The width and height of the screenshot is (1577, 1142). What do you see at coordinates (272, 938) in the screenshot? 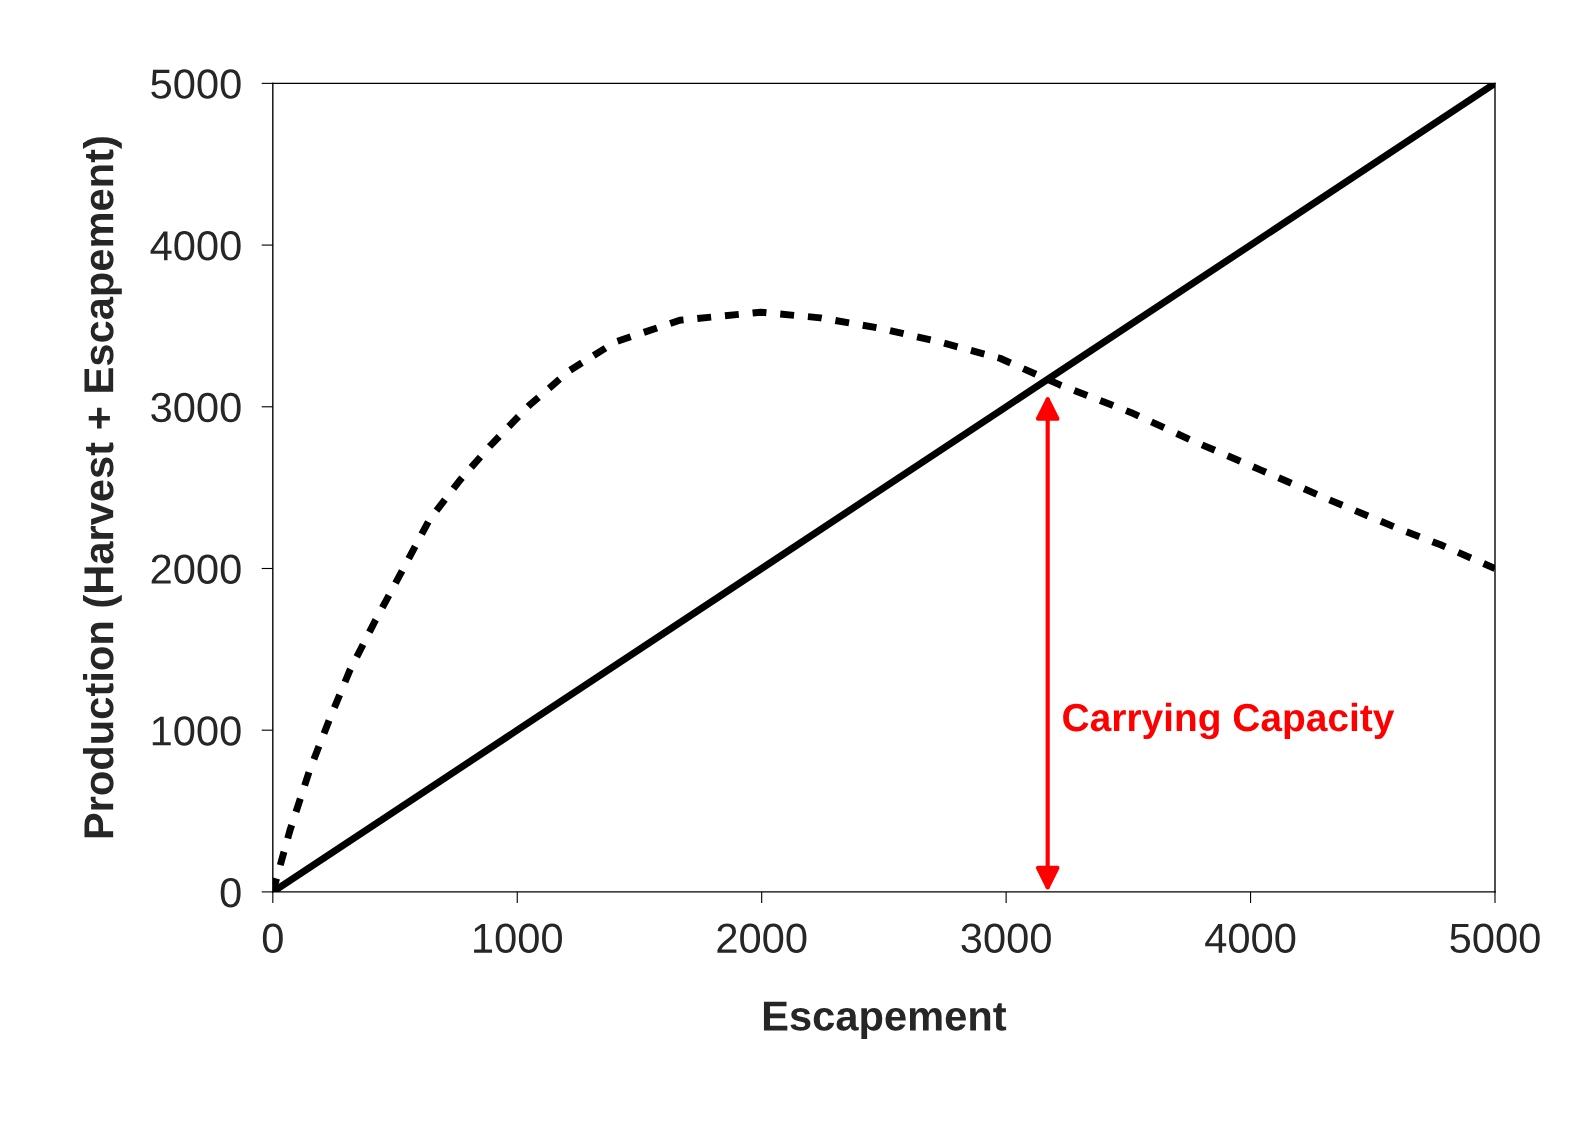
I see `x-tick-label: 0` at bounding box center [272, 938].